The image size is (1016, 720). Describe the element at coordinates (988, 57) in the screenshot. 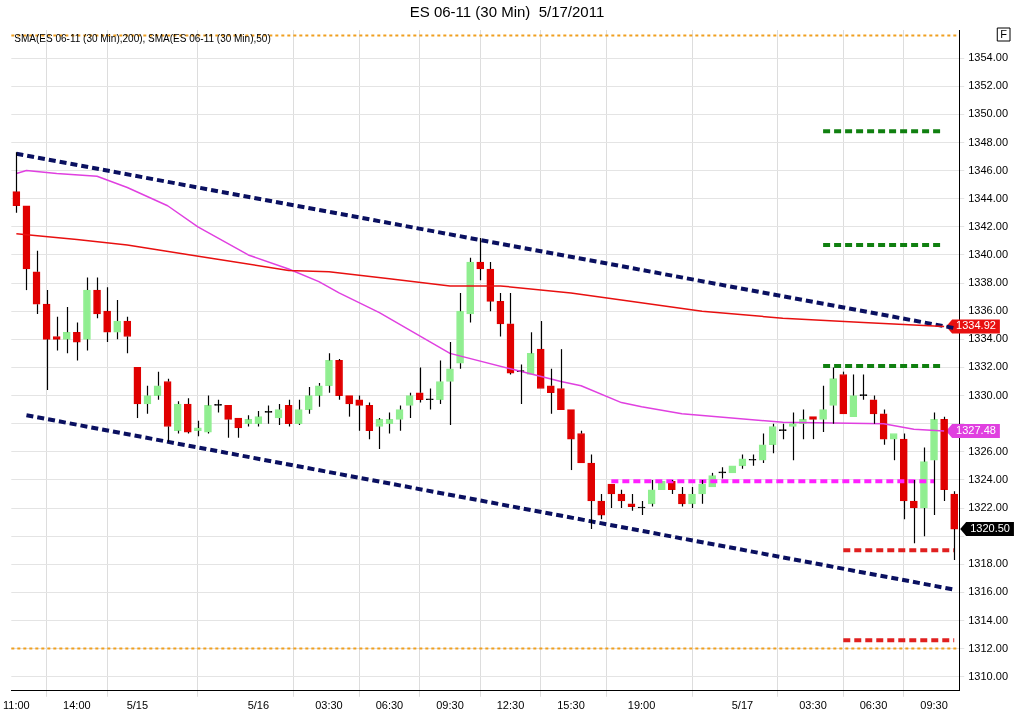

I see `y-tick-label: 1354.00` at that location.